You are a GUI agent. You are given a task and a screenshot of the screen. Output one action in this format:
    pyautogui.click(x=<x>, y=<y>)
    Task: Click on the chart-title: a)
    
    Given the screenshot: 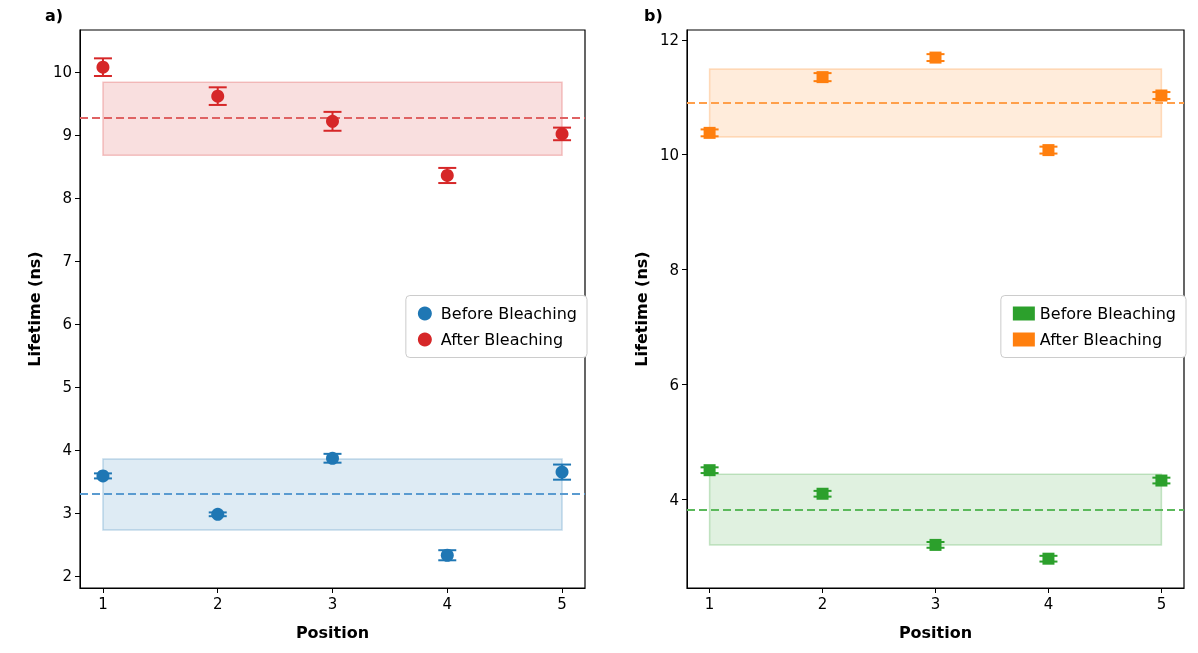 What is the action you would take?
    pyautogui.click(x=54, y=15)
    